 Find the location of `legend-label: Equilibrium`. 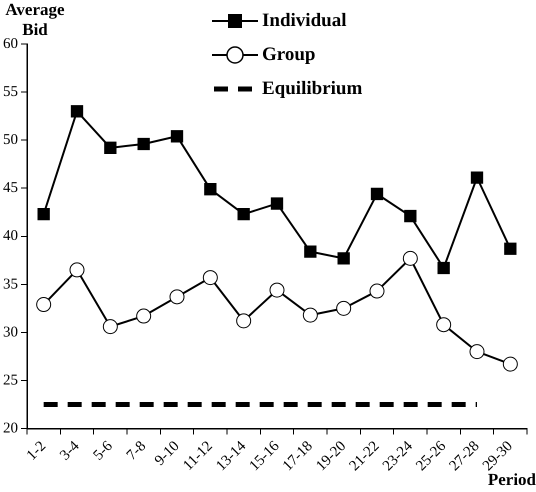

legend-label: Equilibrium is located at coordinates (312, 89).